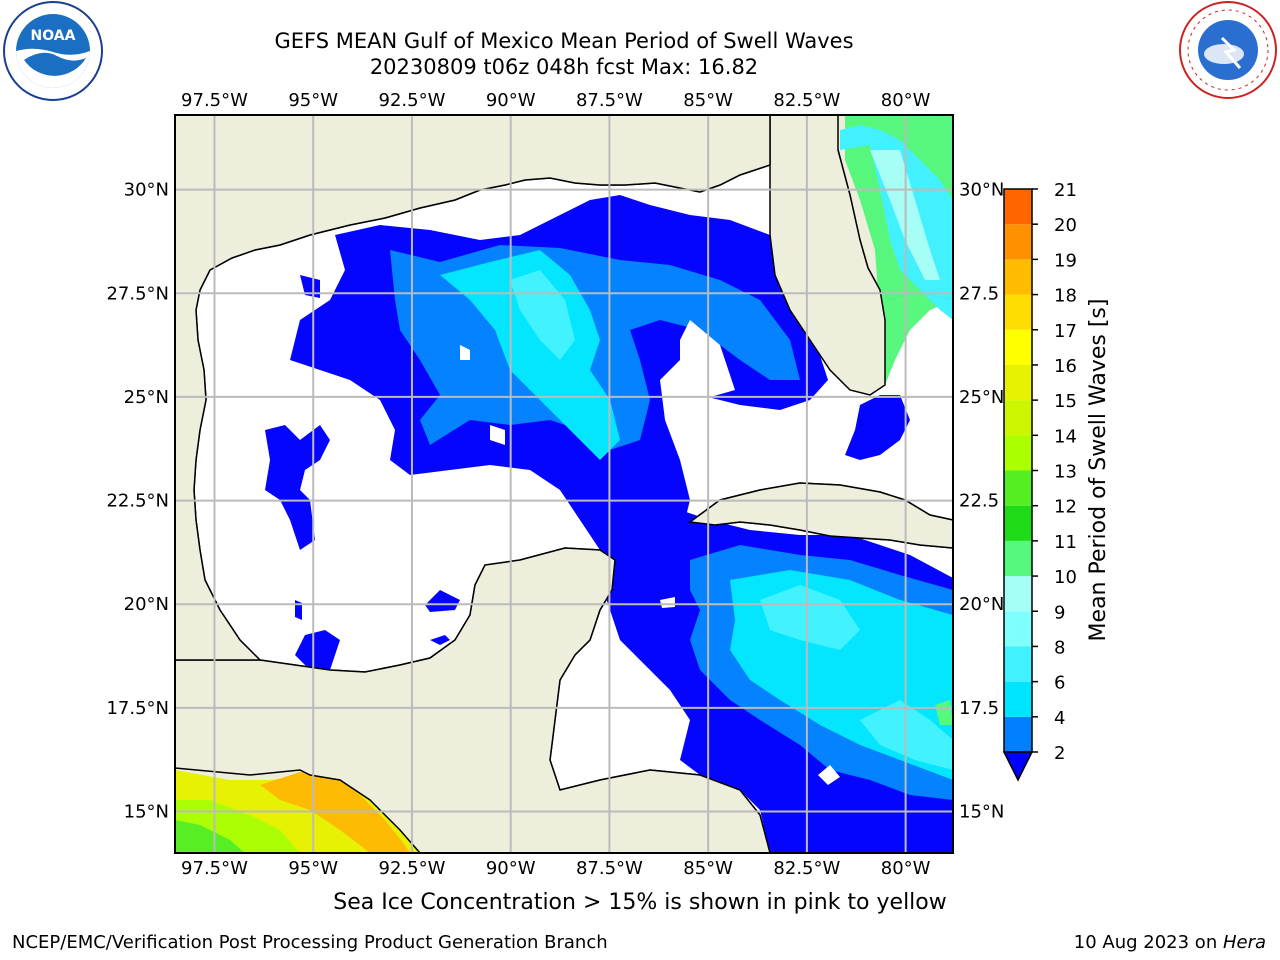  I want to click on colorbar-label: Mean Period of Swell Waves [s], so click(1098, 470).